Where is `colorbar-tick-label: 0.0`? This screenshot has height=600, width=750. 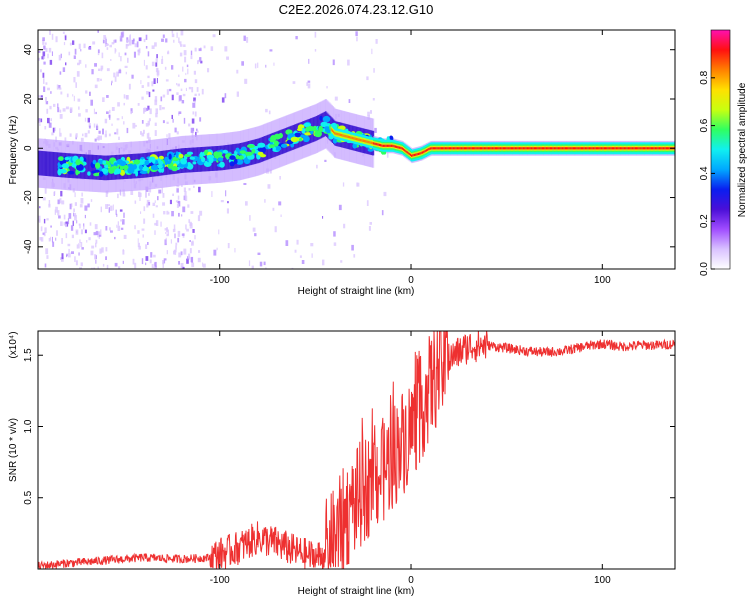
colorbar-tick-label: 0.0 is located at coordinates (704, 269).